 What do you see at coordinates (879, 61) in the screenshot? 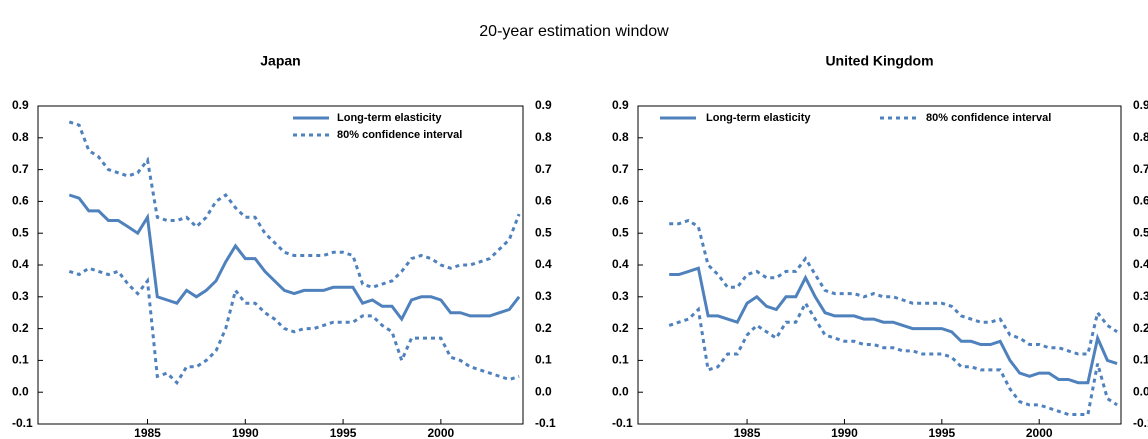
I see `panel-title: United Kingdom` at bounding box center [879, 61].